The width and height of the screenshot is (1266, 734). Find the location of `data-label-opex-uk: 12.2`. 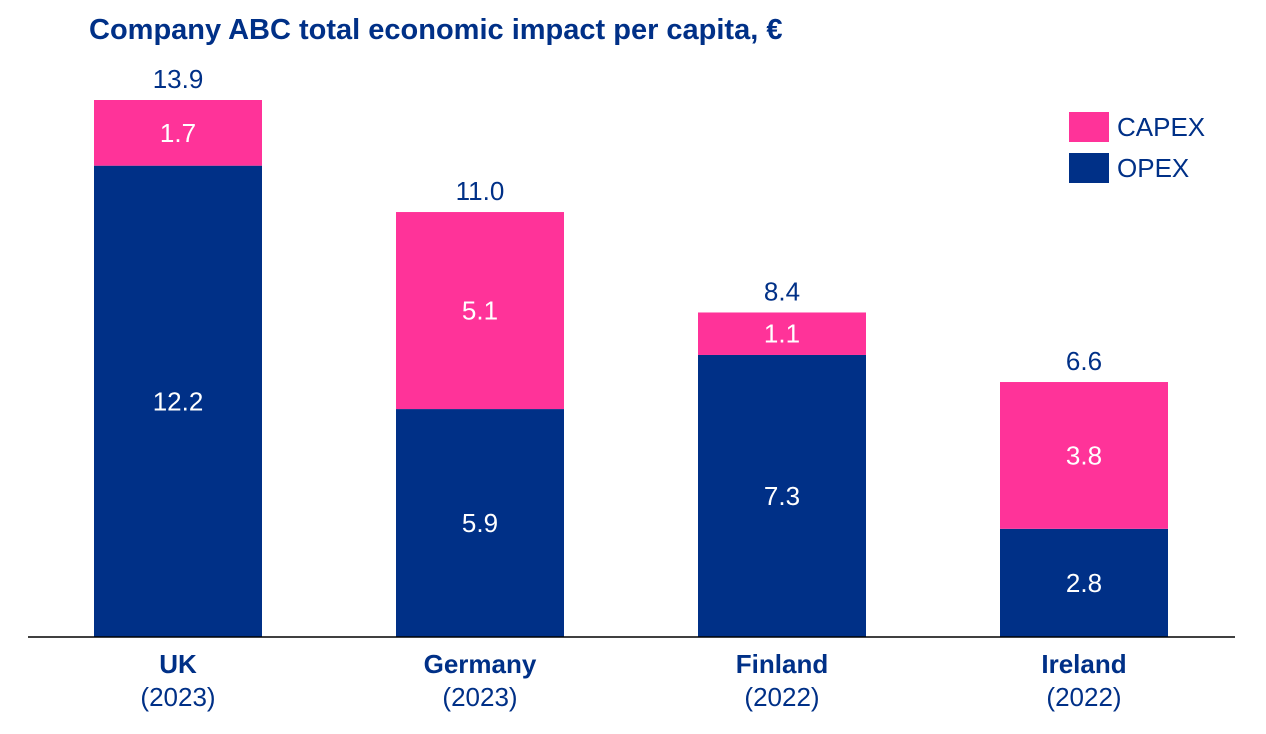

data-label-opex-uk: 12.2 is located at coordinates (178, 401).